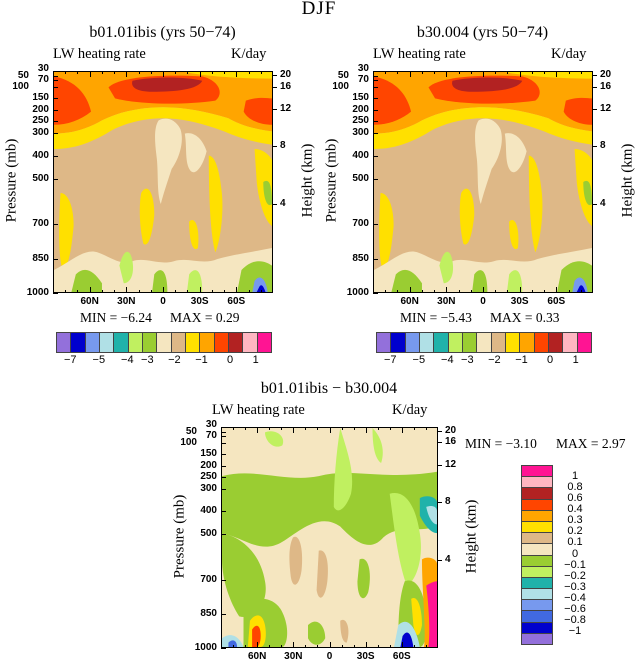  I want to click on pressure-tick-label: 200, so click(208, 465).